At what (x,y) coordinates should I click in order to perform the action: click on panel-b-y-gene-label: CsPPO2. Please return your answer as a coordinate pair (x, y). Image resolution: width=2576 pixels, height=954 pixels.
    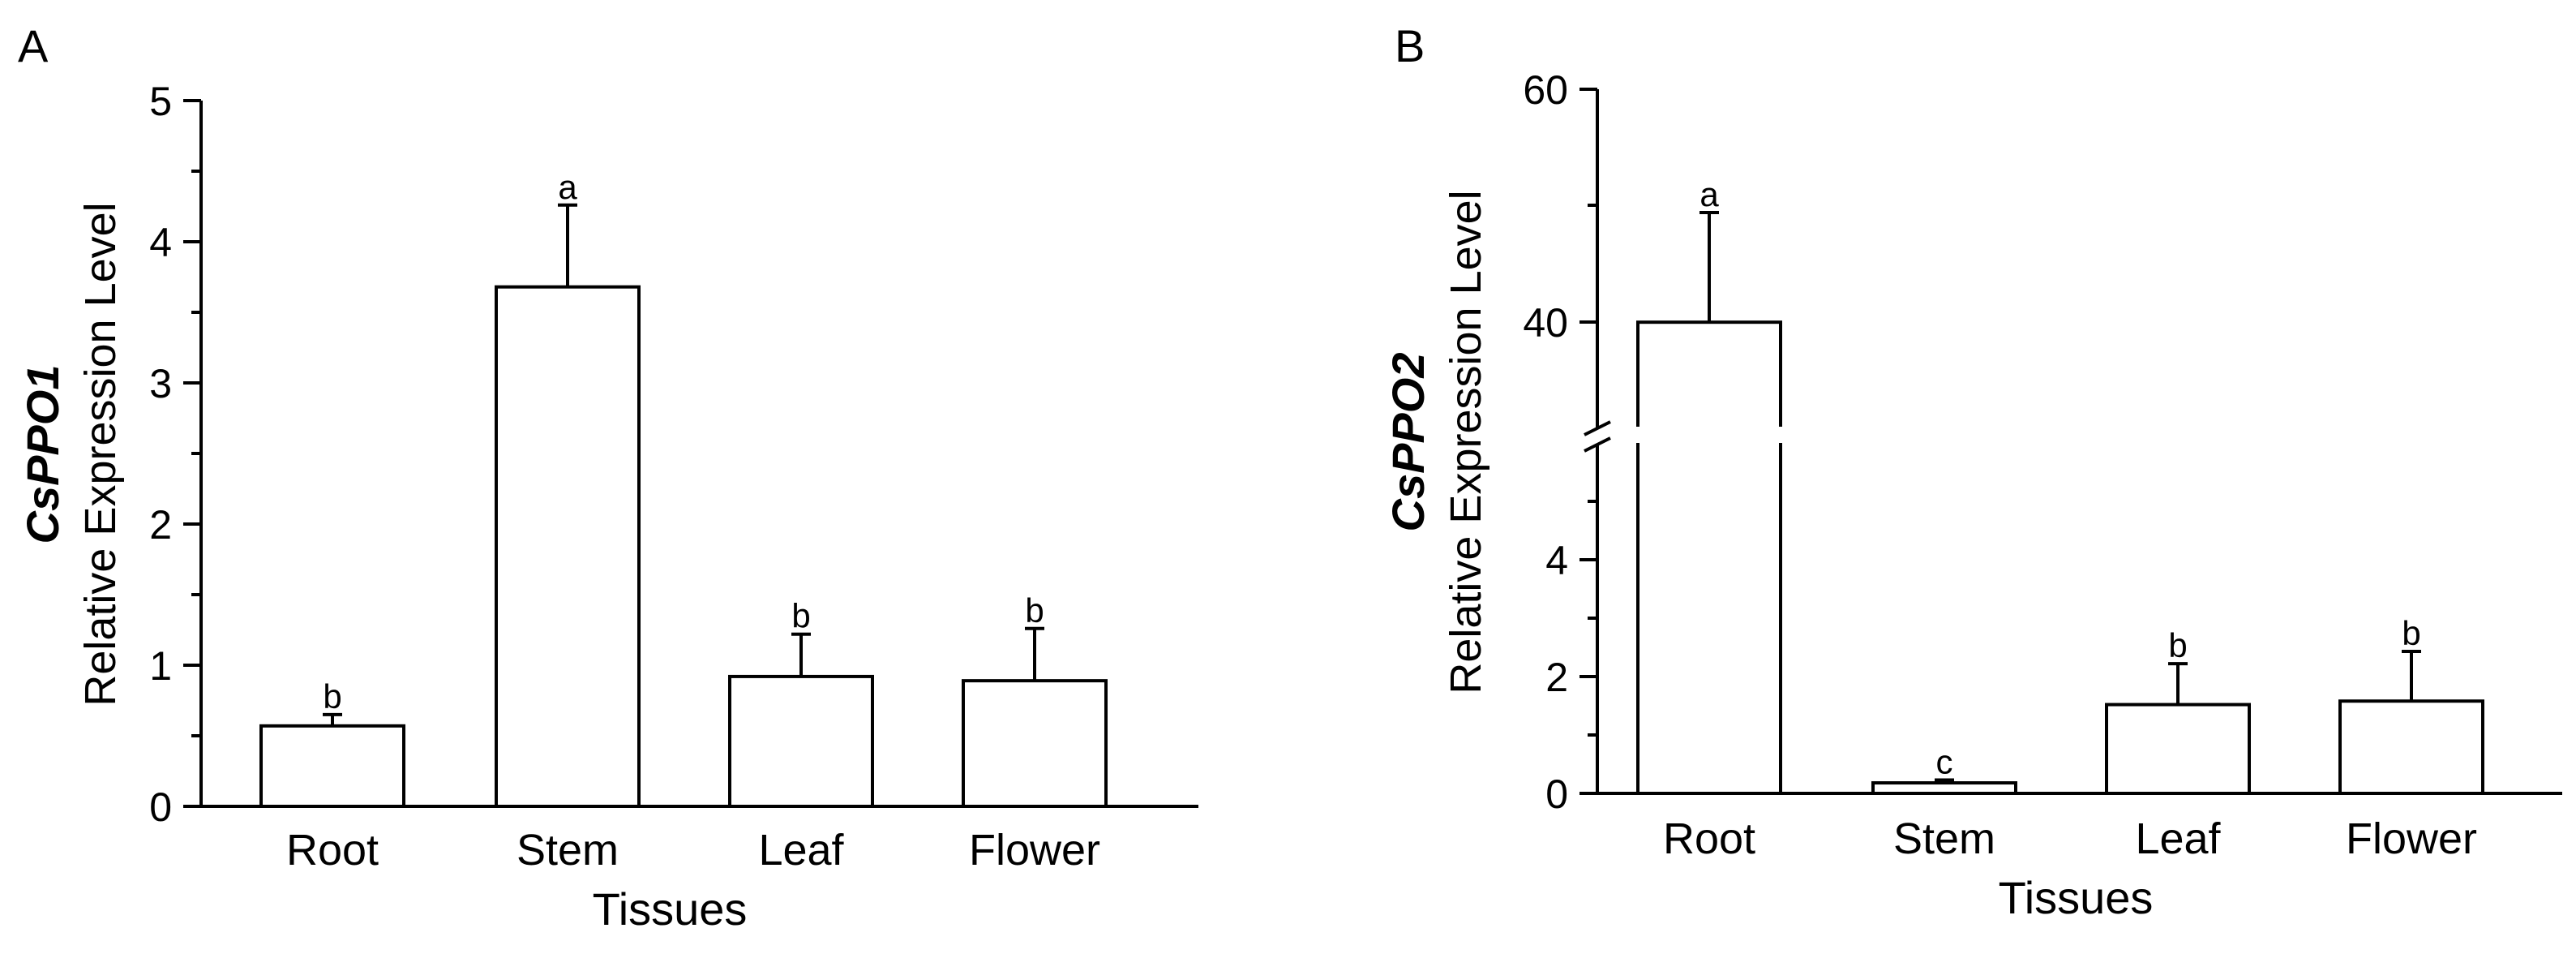
    Looking at the image, I should click on (1408, 442).